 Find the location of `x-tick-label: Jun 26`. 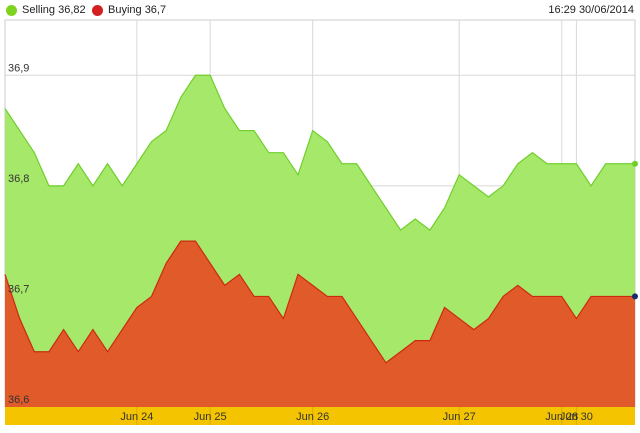

x-tick-label: Jun 26 is located at coordinates (312, 417).